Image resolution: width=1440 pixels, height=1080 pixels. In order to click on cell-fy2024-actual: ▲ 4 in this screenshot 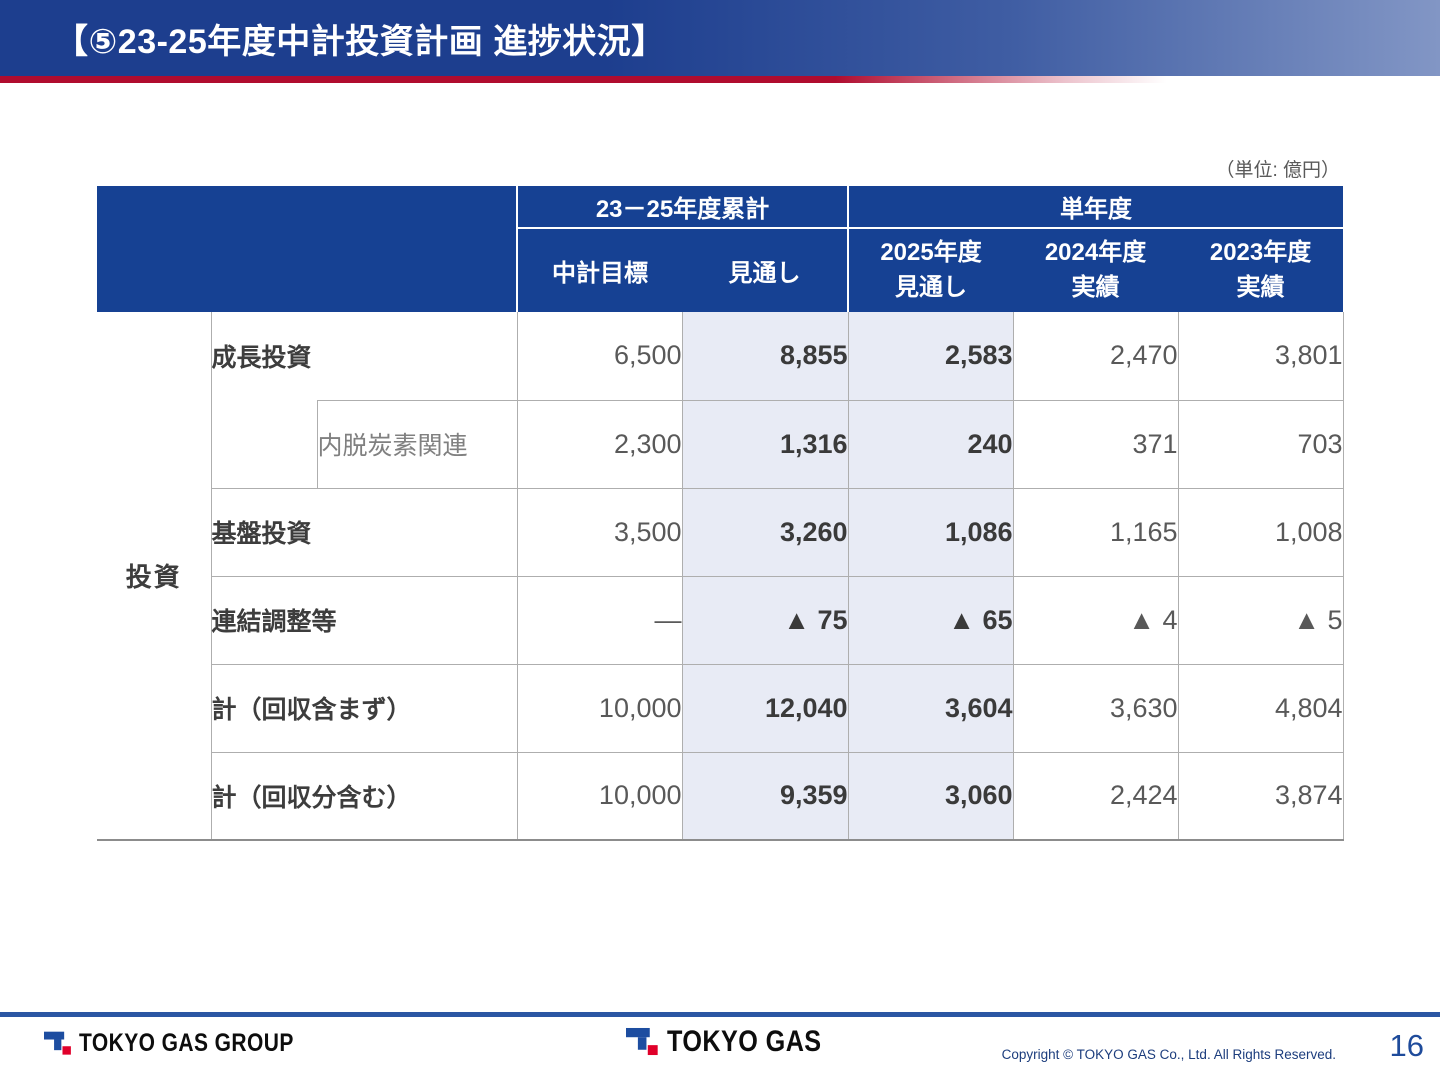, I will do `click(1095, 620)`.